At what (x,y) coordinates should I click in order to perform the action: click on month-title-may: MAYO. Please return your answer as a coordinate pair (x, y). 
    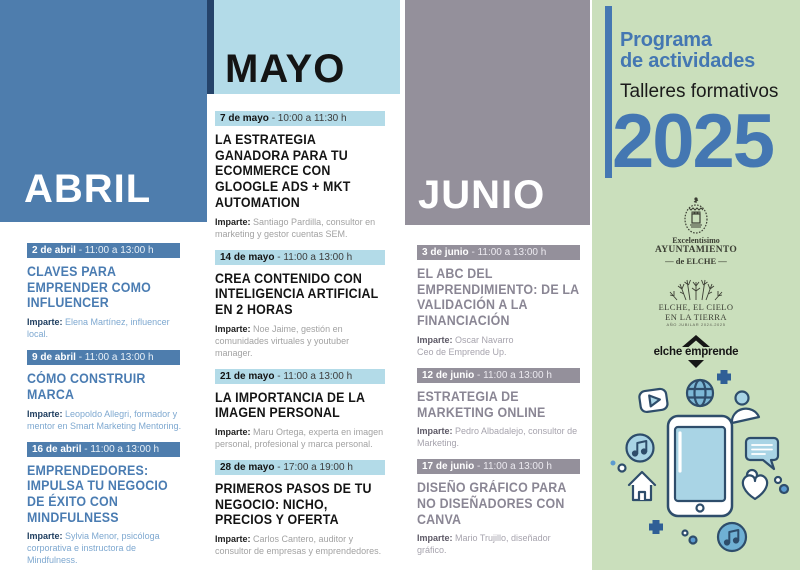
    Looking at the image, I should click on (285, 69).